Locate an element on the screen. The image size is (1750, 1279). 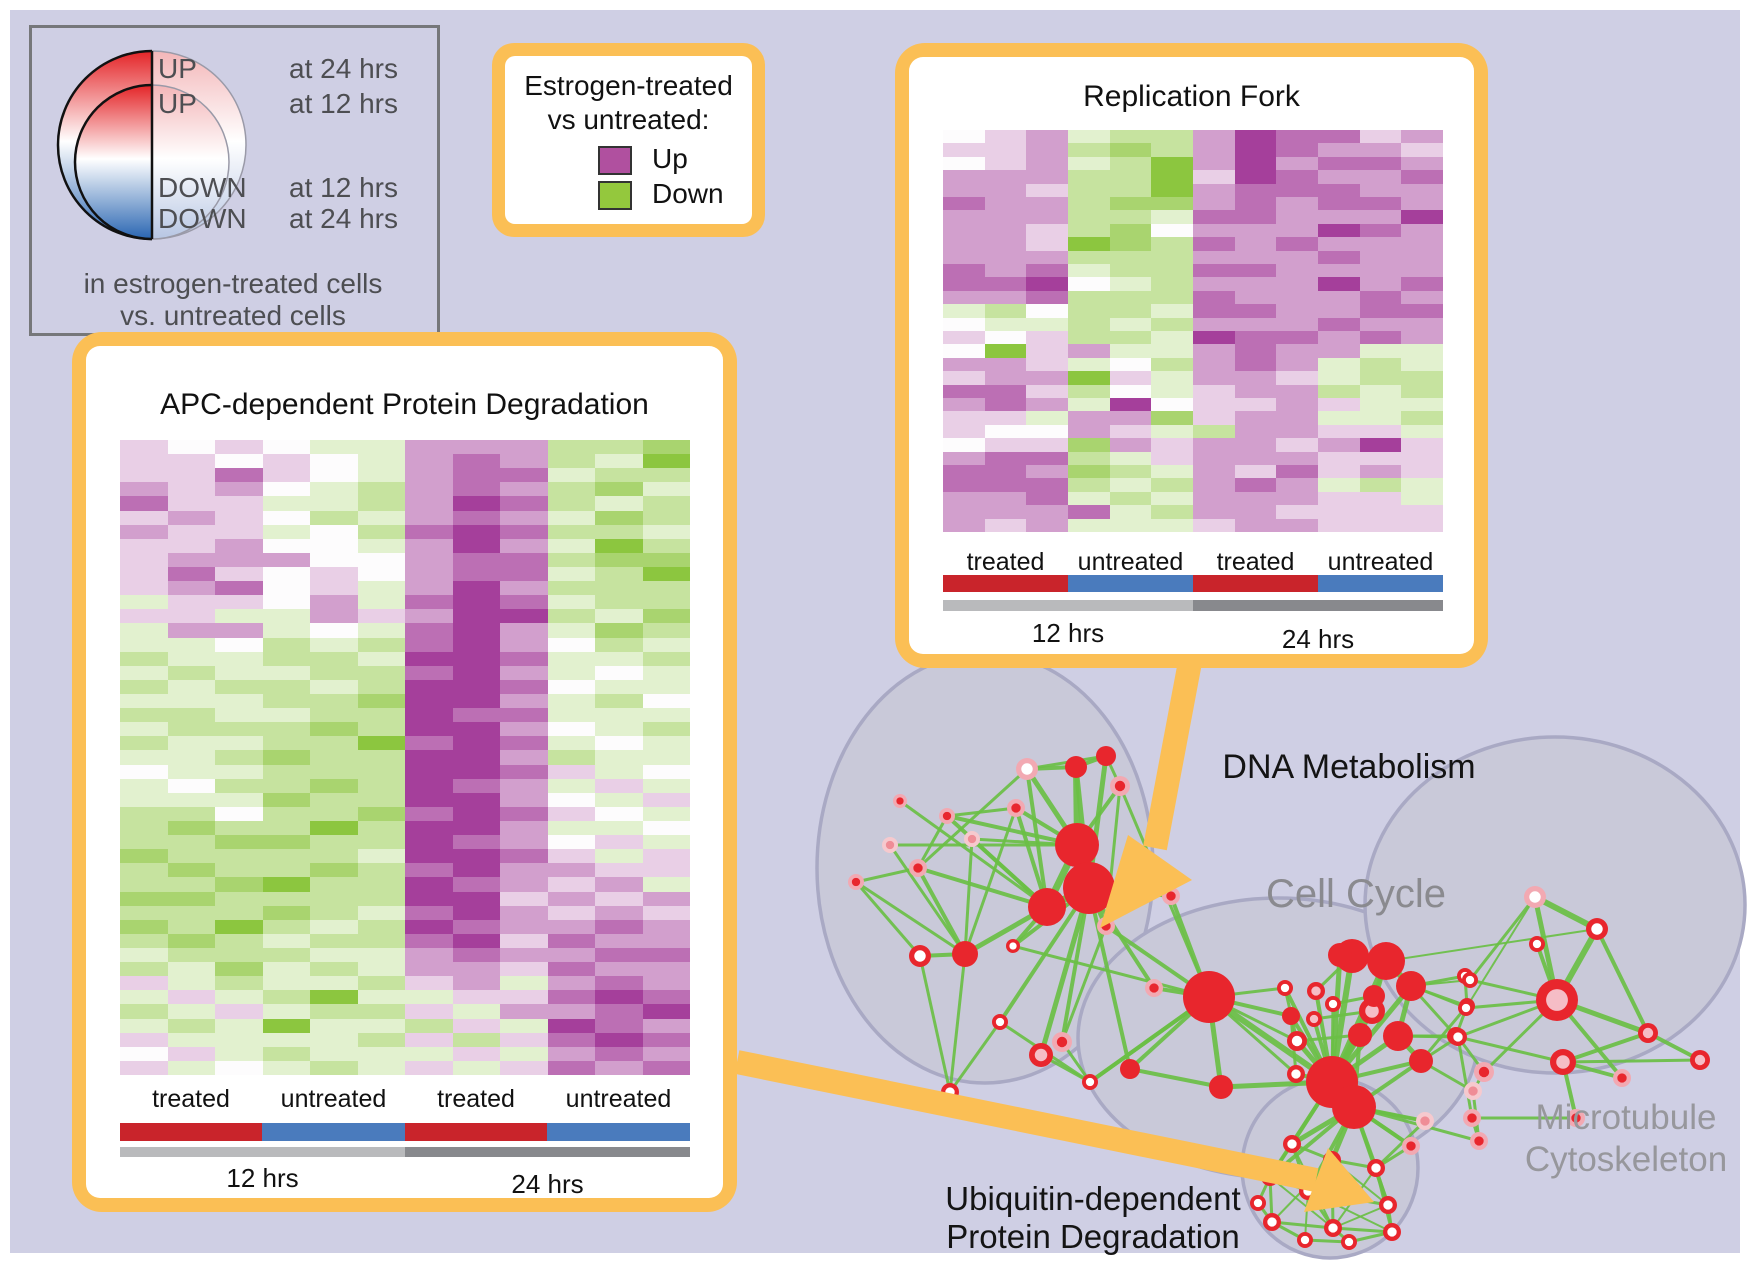
apc-group-untreated-12: untreated is located at coordinates (333, 1099).